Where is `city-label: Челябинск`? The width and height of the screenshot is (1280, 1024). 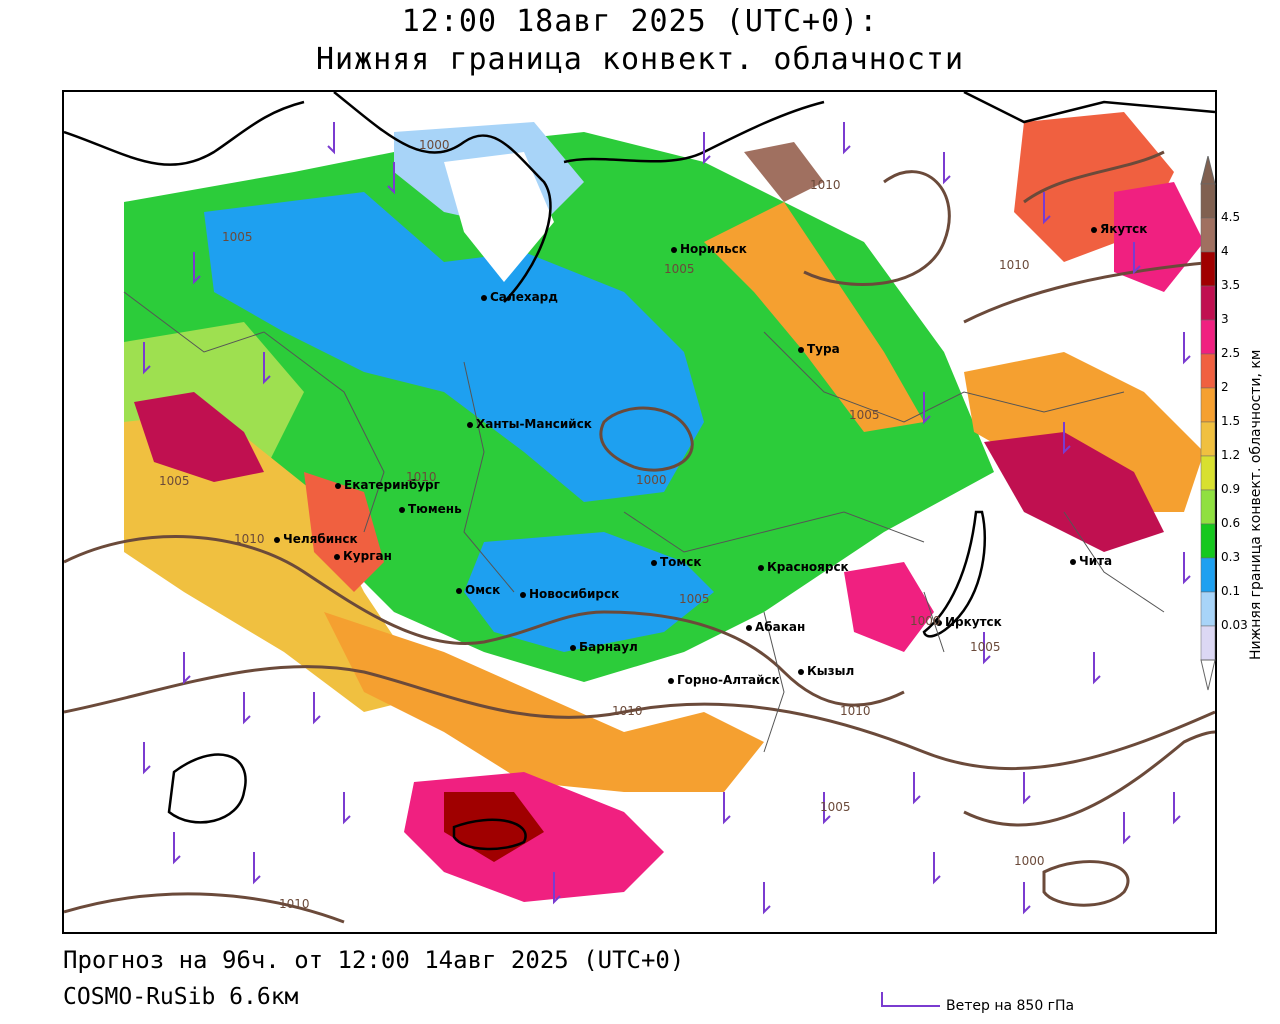
city-label: Челябинск is located at coordinates (316, 539).